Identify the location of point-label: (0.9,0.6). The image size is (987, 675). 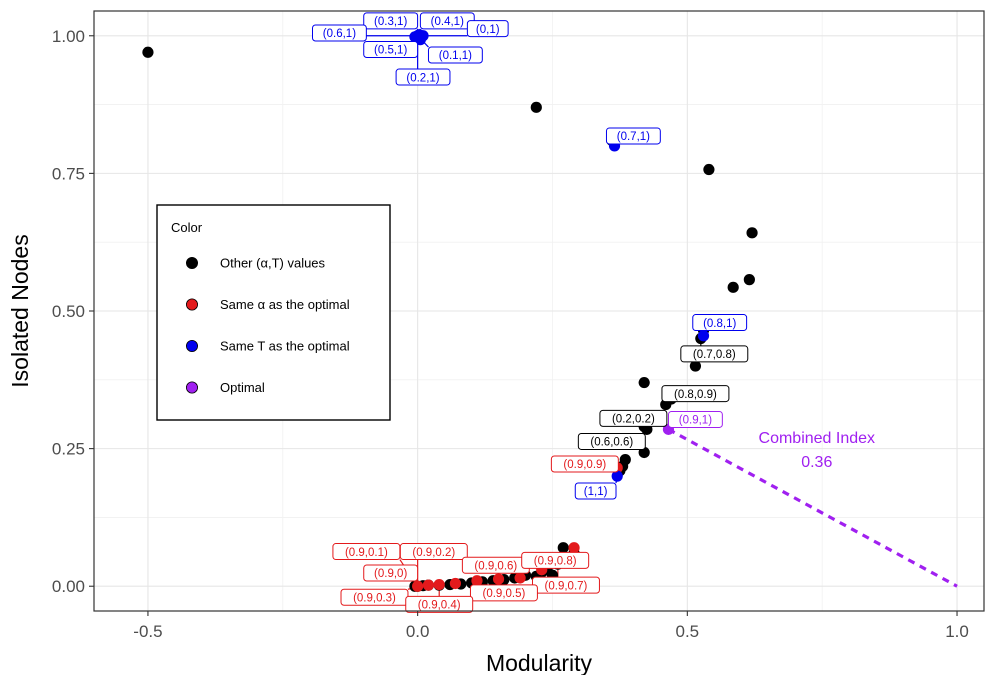
(495, 565).